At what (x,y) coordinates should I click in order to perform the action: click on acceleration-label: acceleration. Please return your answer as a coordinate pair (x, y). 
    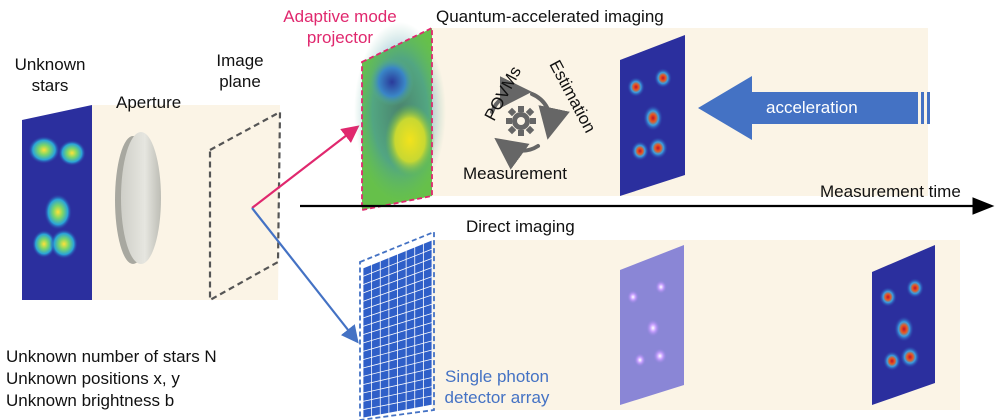
    Looking at the image, I should click on (812, 107).